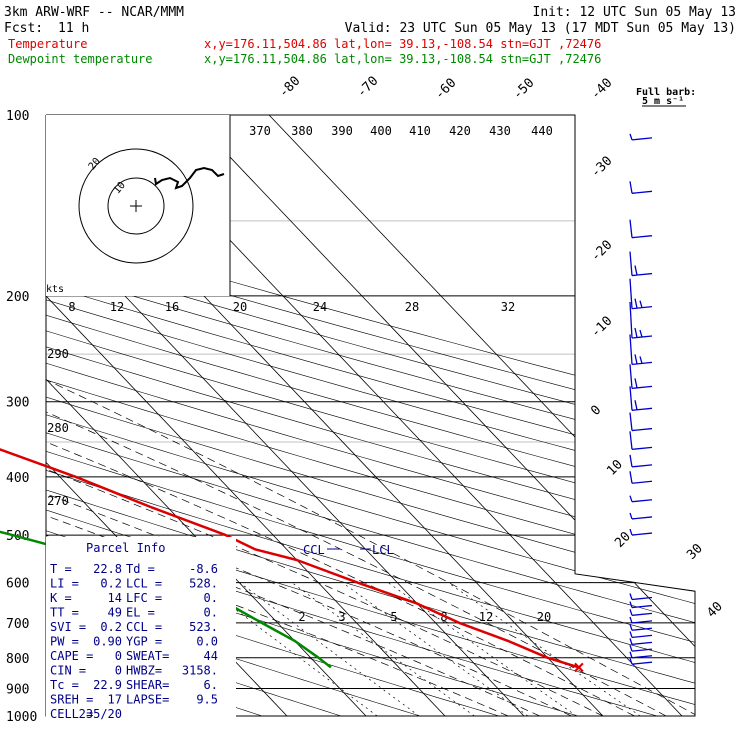  I want to click on isotherm-label--60: -60, so click(445, 89).